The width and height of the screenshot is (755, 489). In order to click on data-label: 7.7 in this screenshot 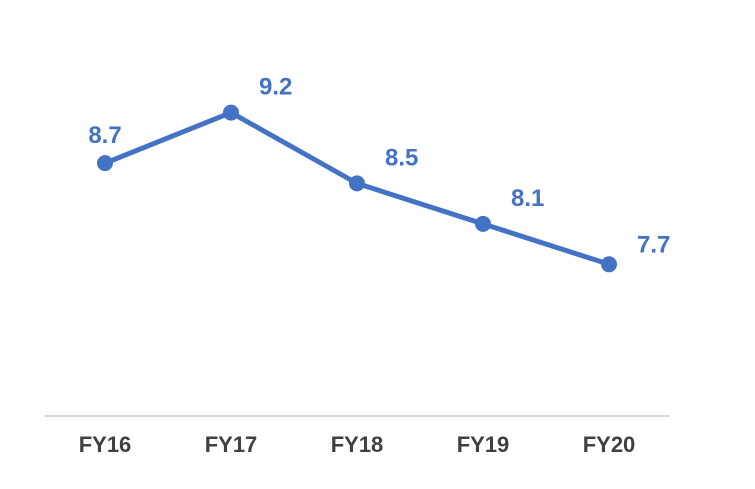, I will do `click(653, 244)`.